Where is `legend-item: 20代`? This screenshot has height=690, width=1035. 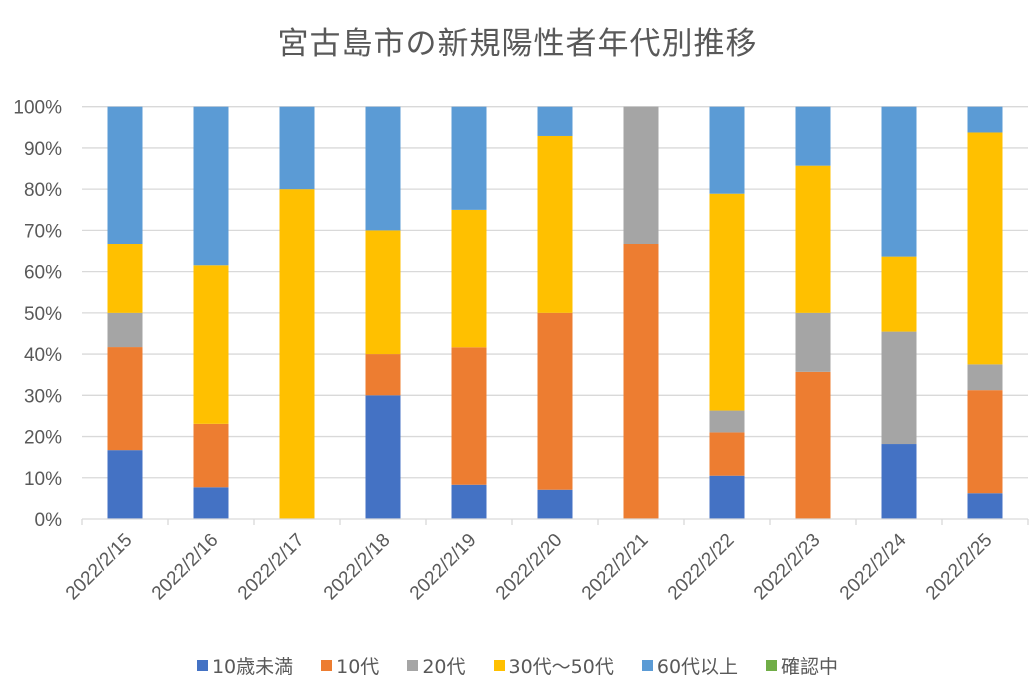
legend-item: 20代 is located at coordinates (436, 665).